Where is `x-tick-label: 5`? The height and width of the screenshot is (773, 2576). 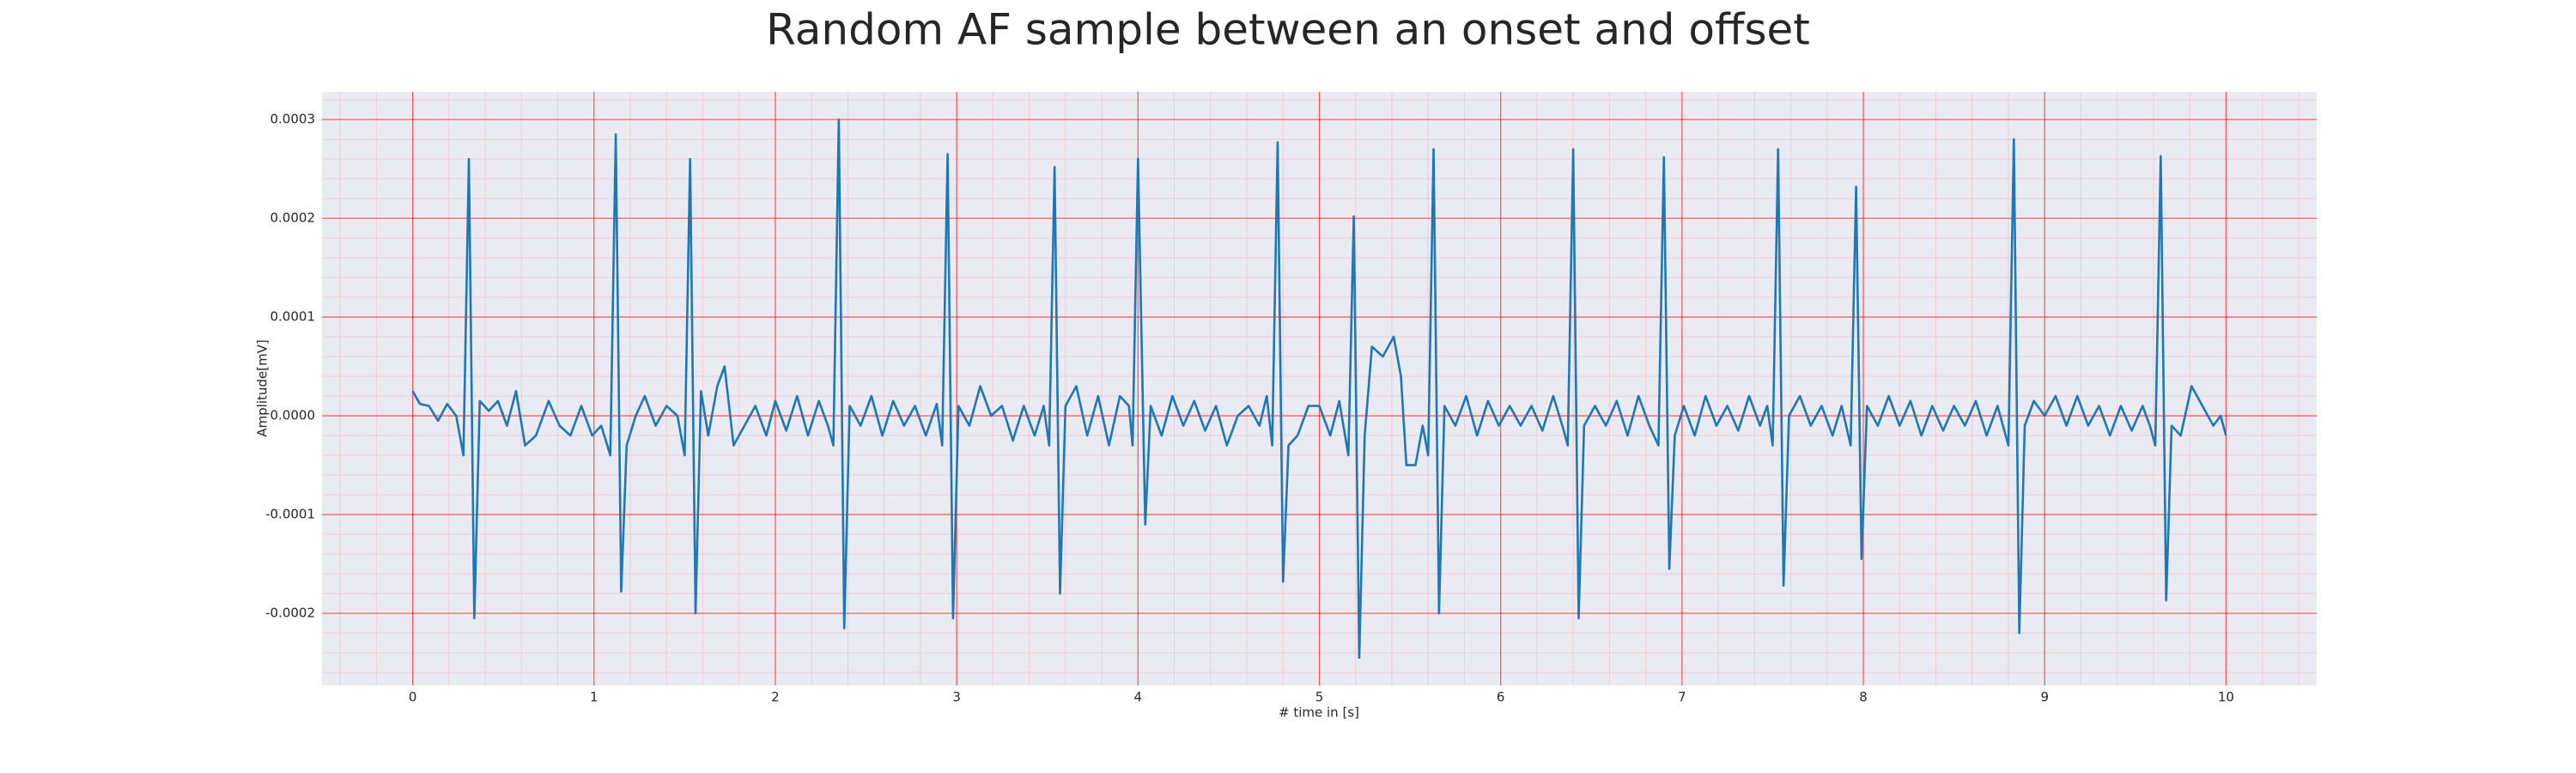
x-tick-label: 5 is located at coordinates (1319, 697).